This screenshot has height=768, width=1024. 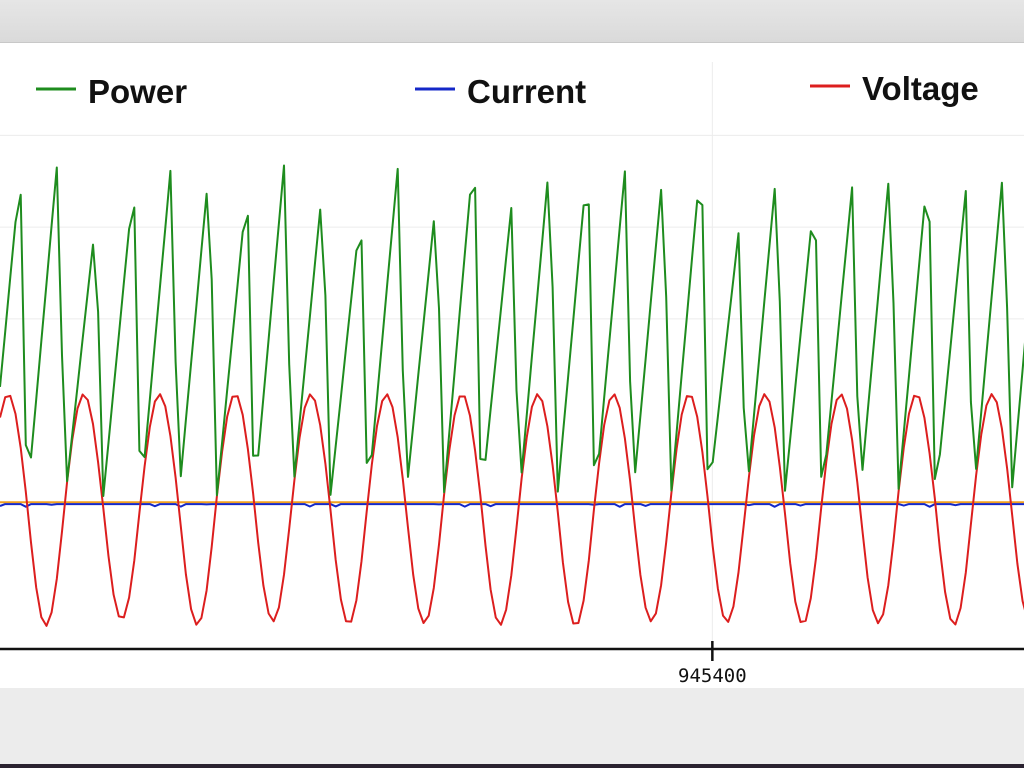 I want to click on legend: Power Current Voltage, so click(x=507, y=90).